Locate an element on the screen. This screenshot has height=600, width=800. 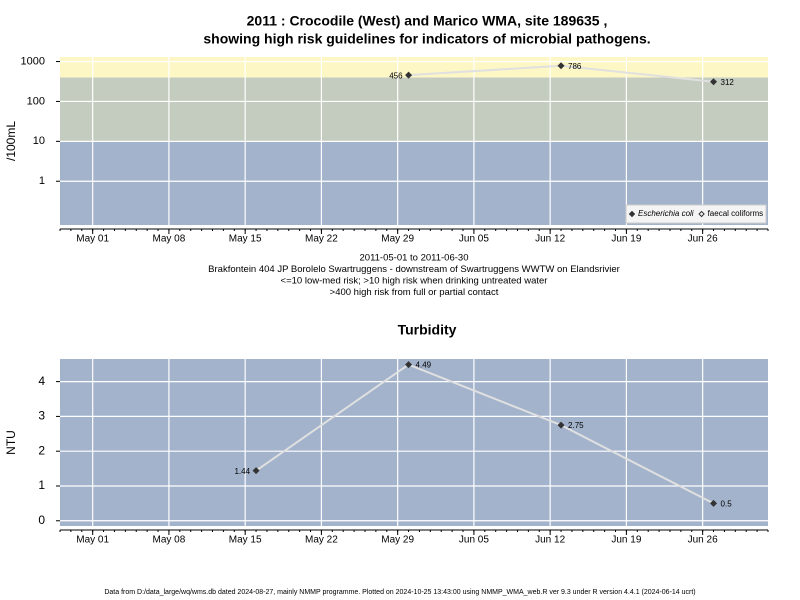
y-tick-label: 10 is located at coordinates (39, 141).